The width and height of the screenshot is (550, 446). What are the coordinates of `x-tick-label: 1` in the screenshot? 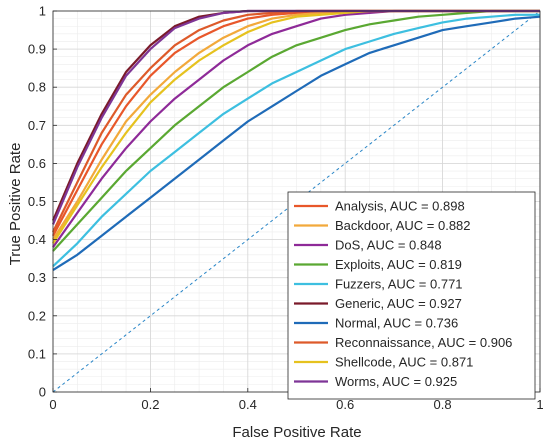 It's located at (539, 404).